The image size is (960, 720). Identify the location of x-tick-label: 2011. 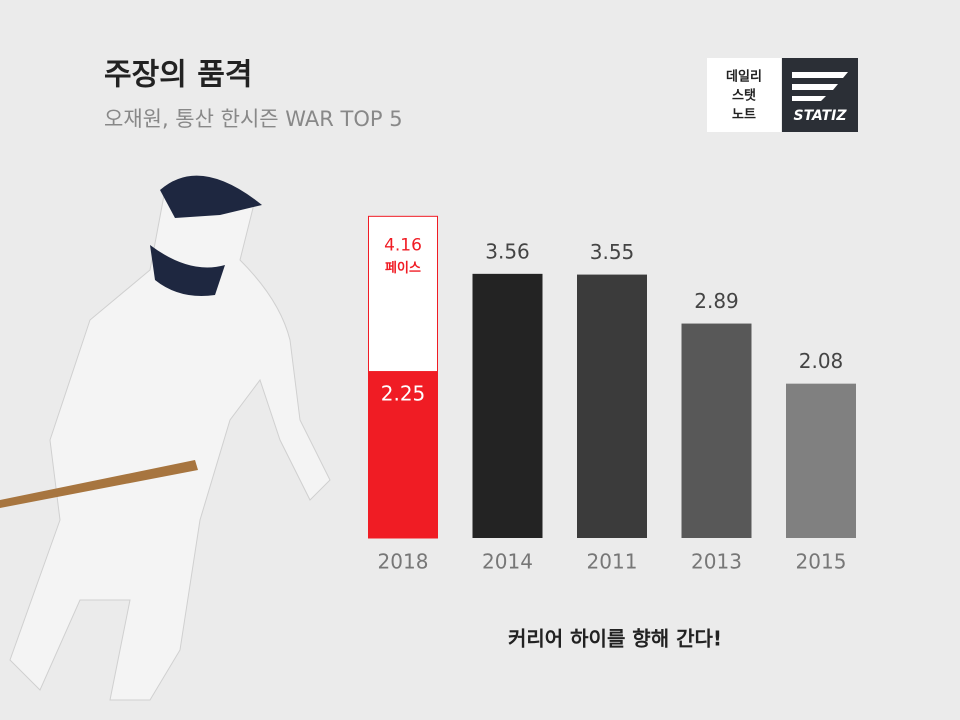
(612, 562).